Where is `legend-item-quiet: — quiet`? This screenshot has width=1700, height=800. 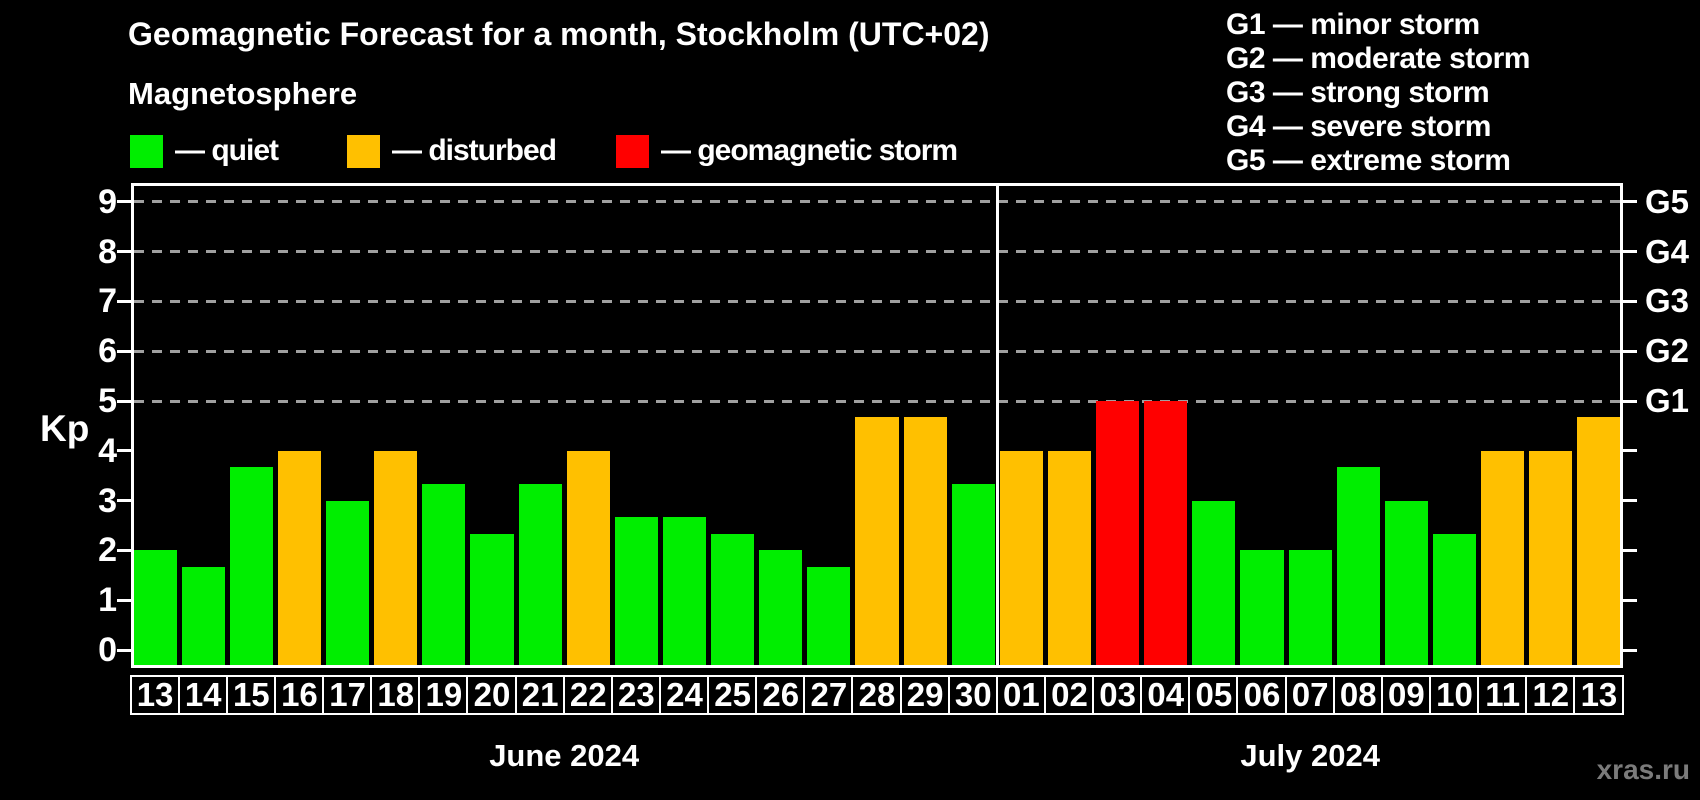
legend-item-quiet: — quiet is located at coordinates (204, 151).